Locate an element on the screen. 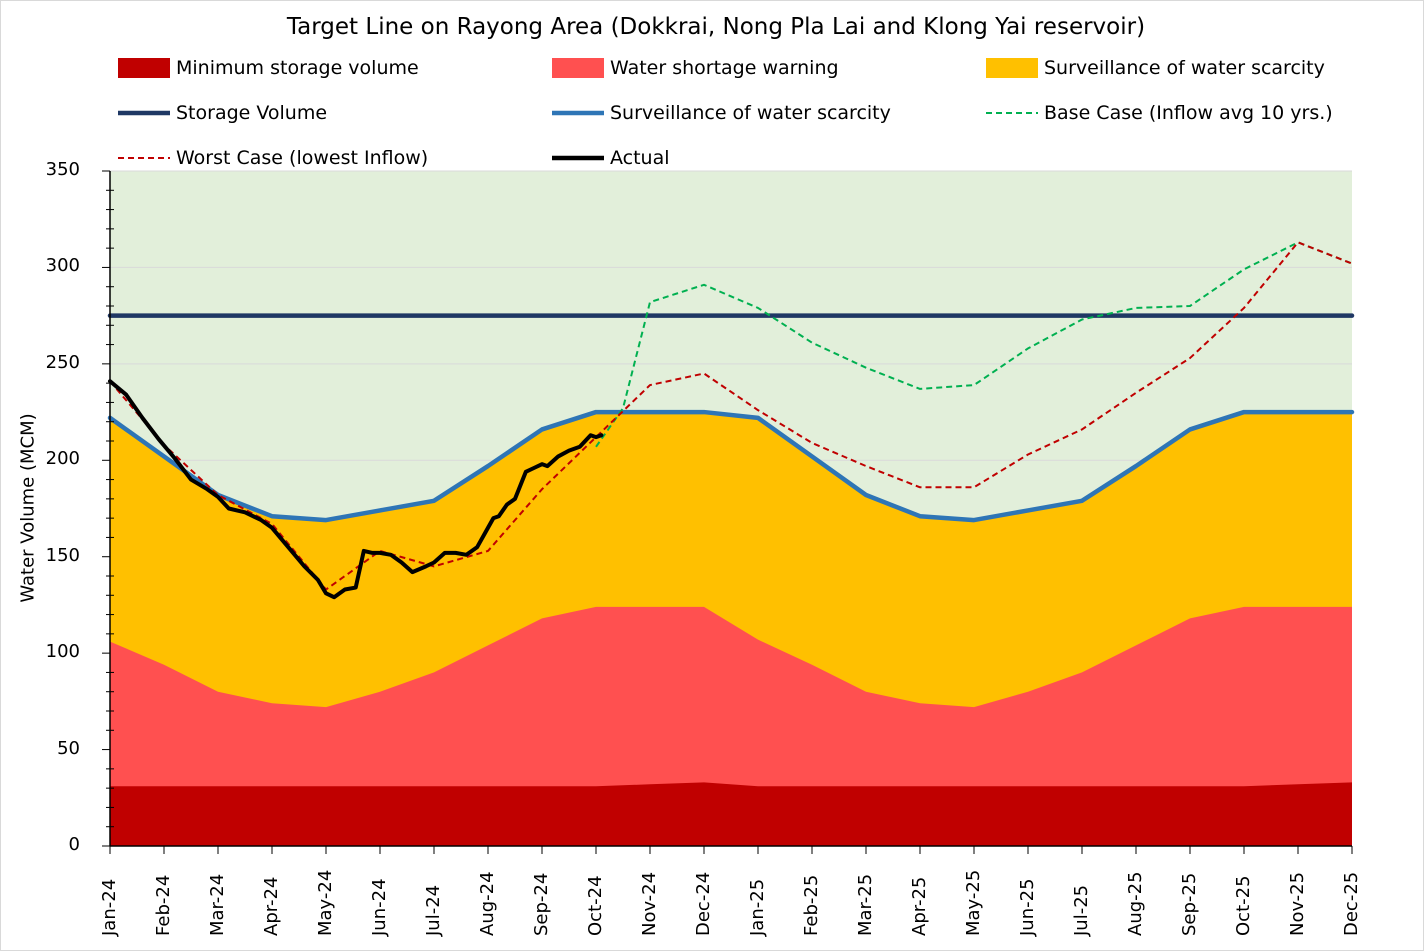  legend-item-actual: Actual is located at coordinates (611, 158).